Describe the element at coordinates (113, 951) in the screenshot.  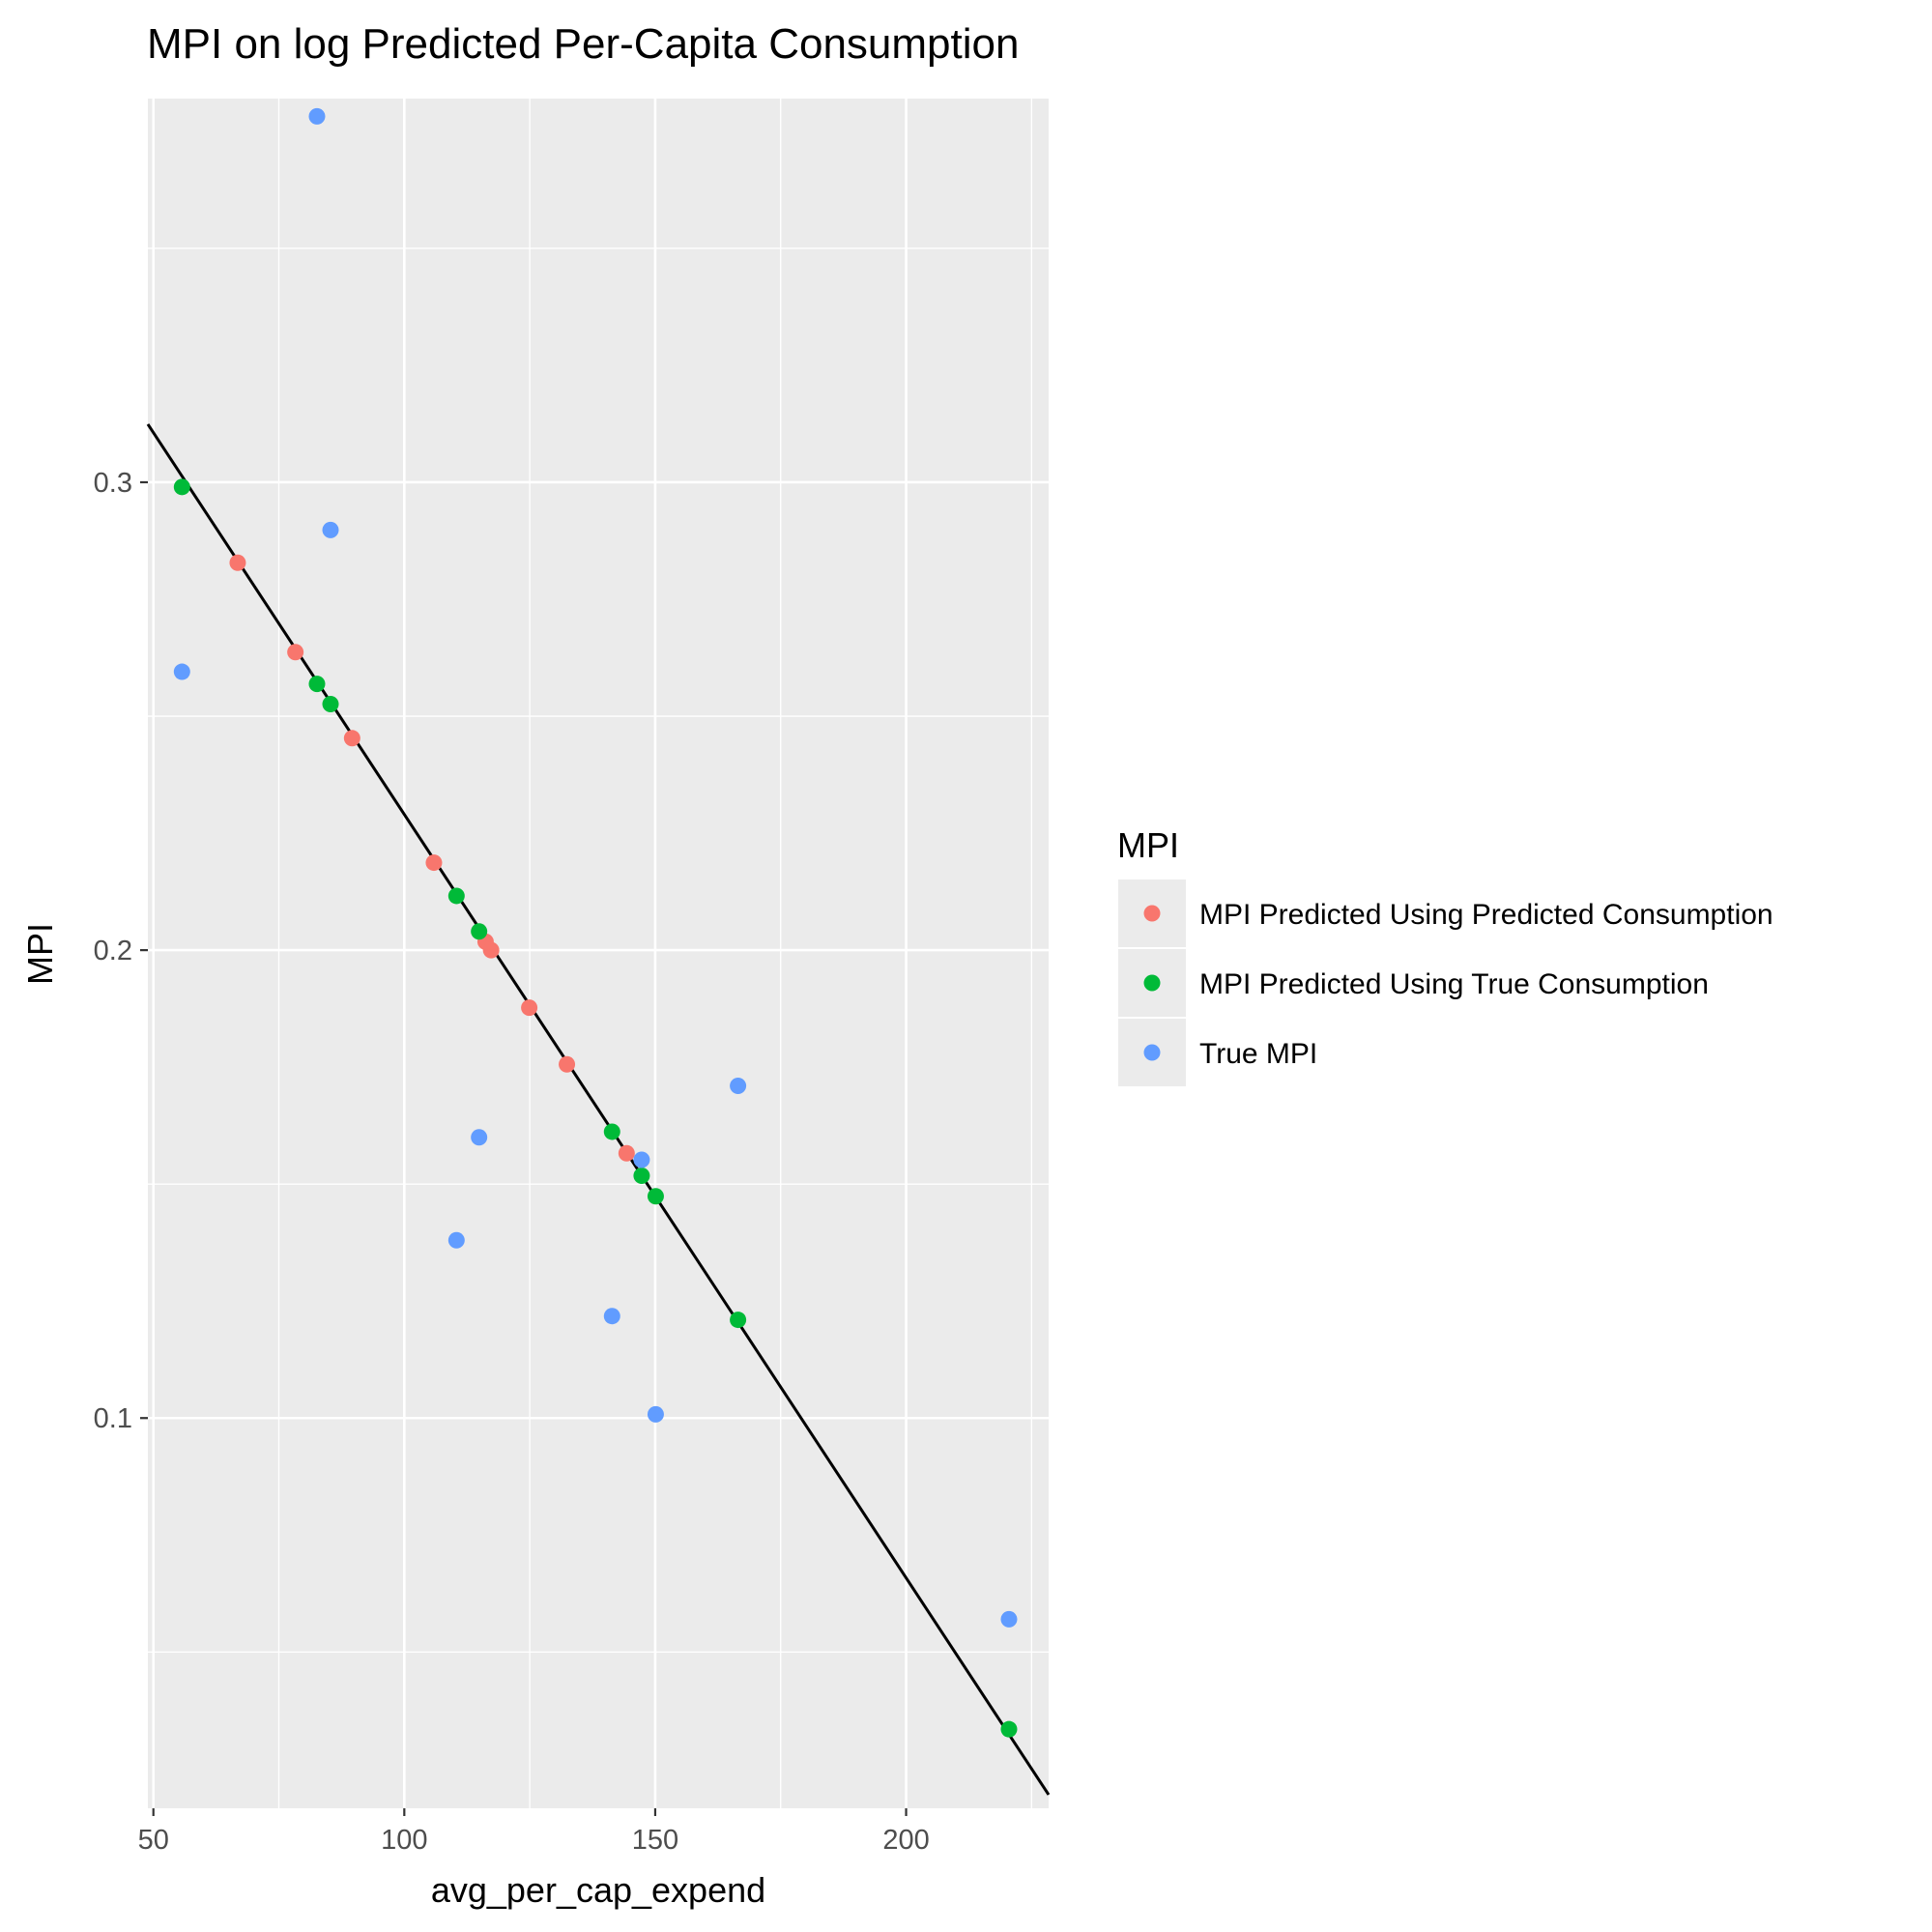
I see `y-tick-label: 0.2` at that location.